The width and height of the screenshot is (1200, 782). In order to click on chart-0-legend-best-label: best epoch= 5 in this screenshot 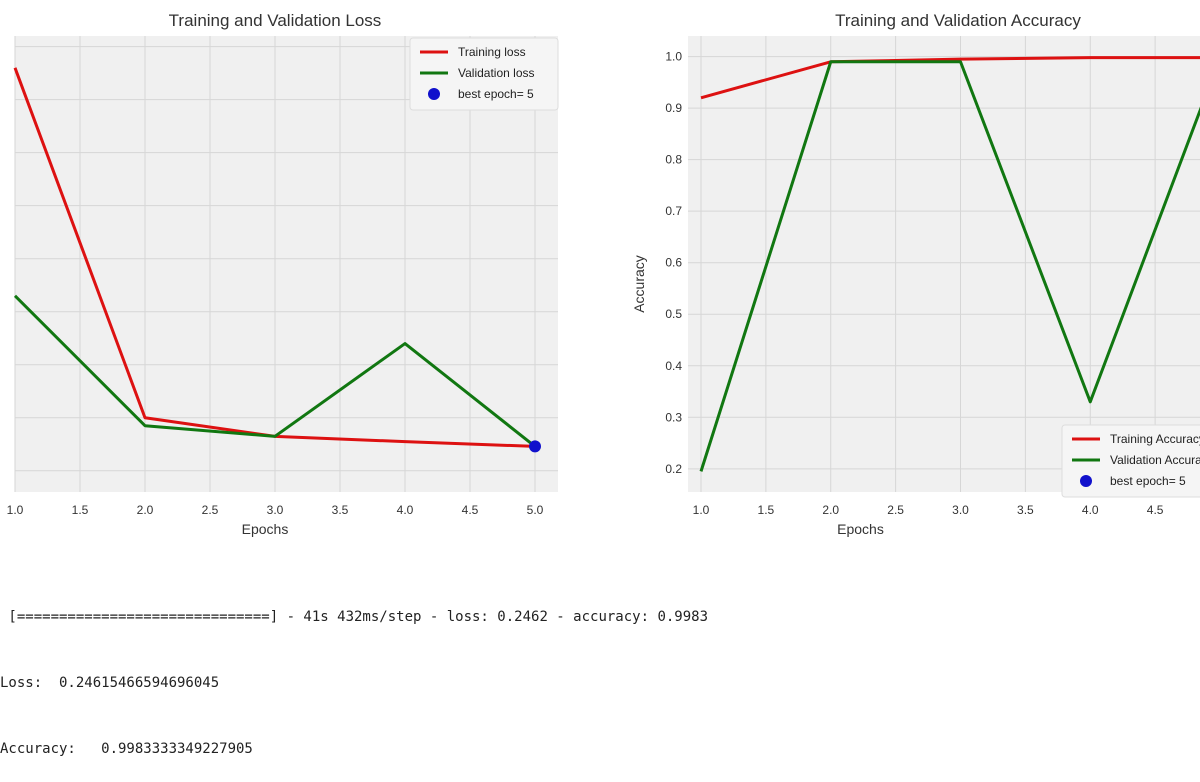, I will do `click(496, 94)`.